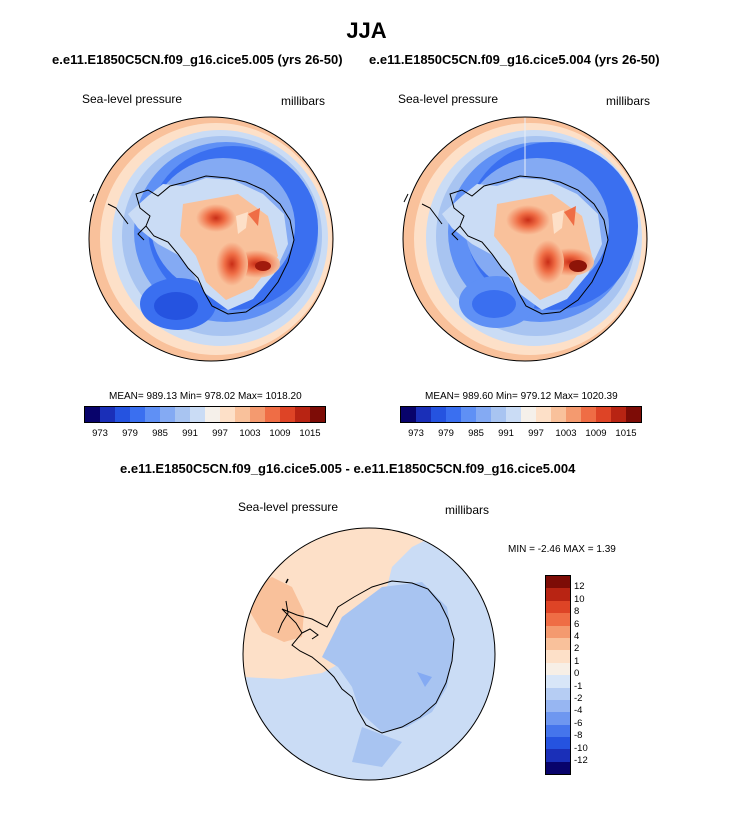  I want to click on right-var-label: Sea-level pressure, so click(448, 99).